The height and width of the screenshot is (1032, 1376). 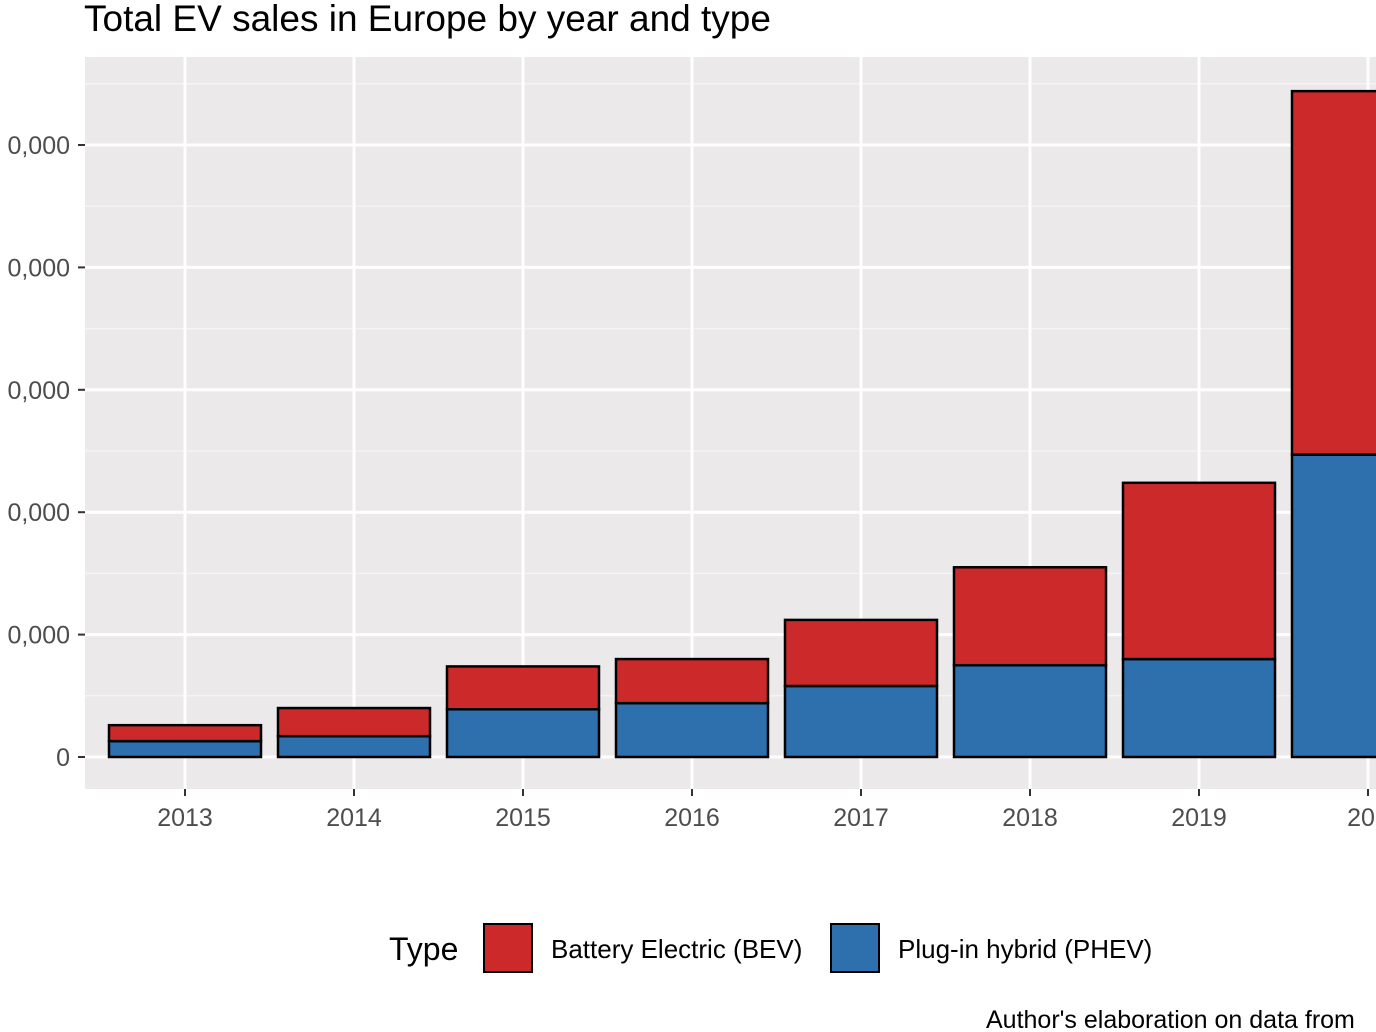 I want to click on legend-label-phev: Plug-in hybrid (PHEV), so click(x=1025, y=949).